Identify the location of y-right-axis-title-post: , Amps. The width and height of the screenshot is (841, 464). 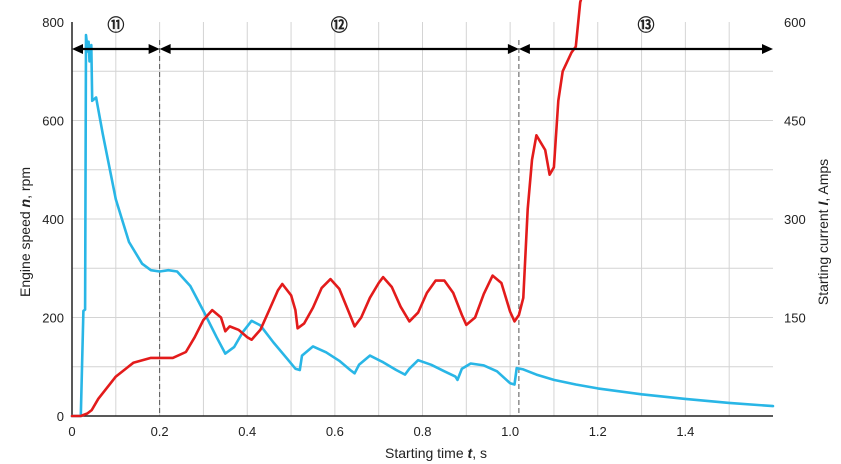
(823, 180).